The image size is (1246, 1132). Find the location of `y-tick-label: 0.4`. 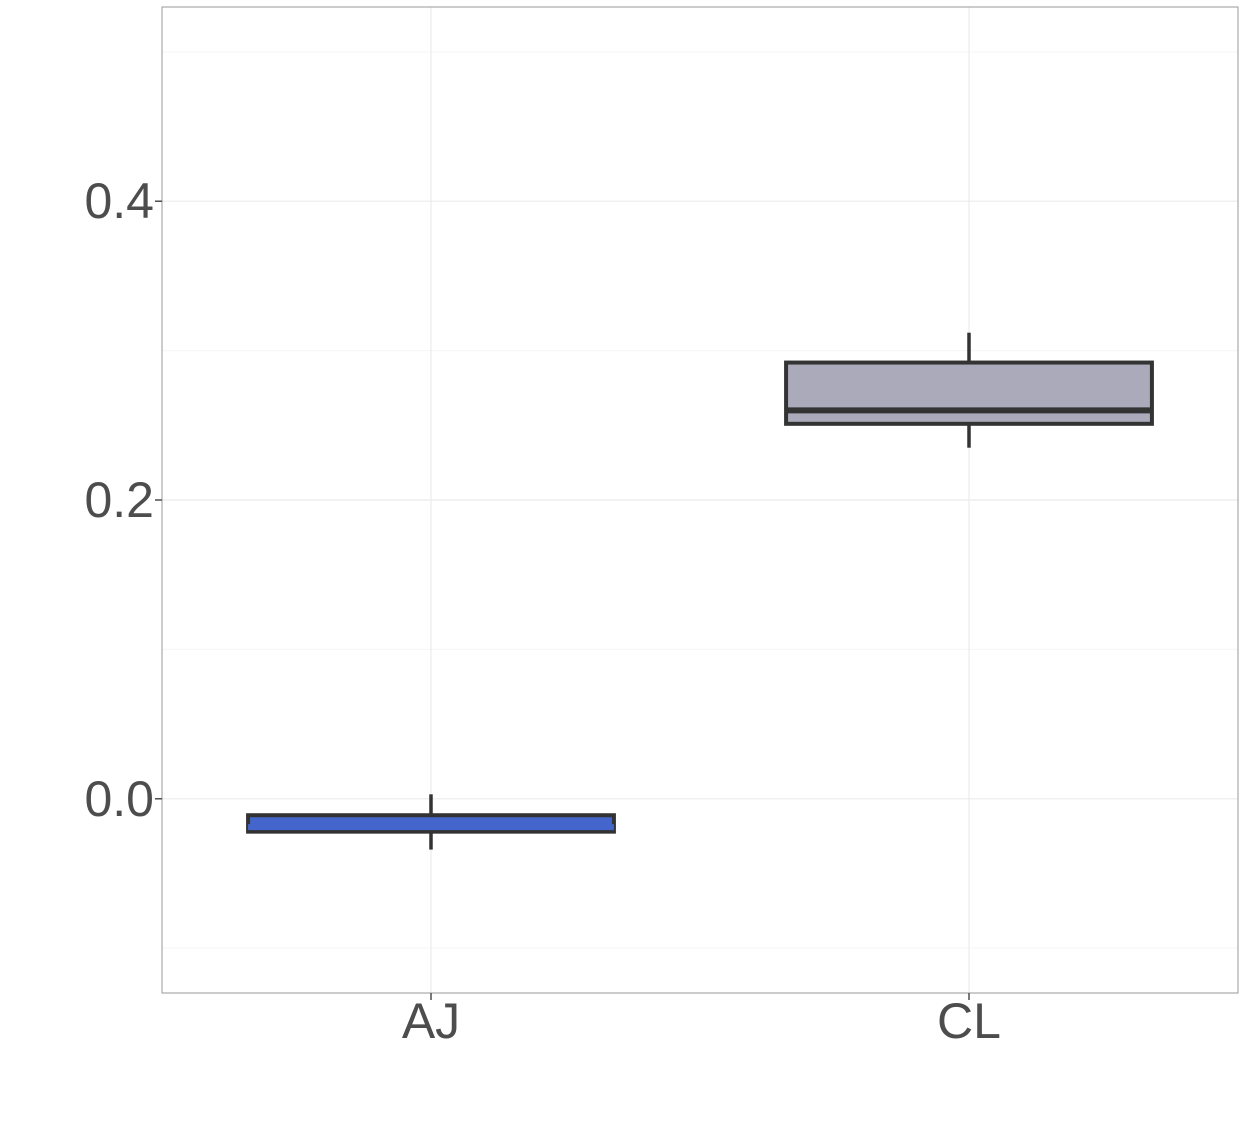

y-tick-label: 0.4 is located at coordinates (119, 201).